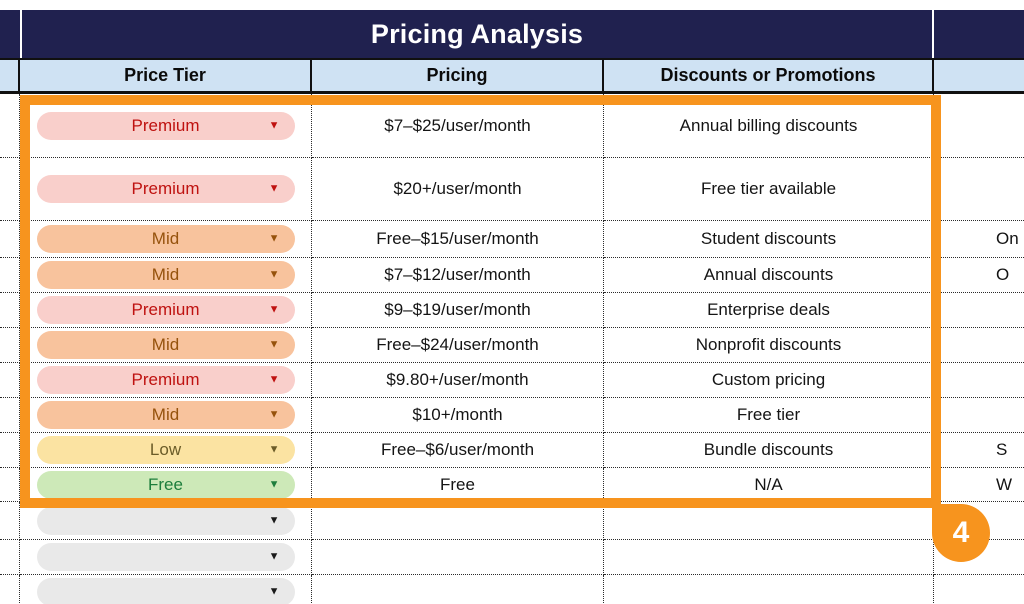 This screenshot has height=604, width=1024. I want to click on discounts-cell: Bundle discounts, so click(769, 450).